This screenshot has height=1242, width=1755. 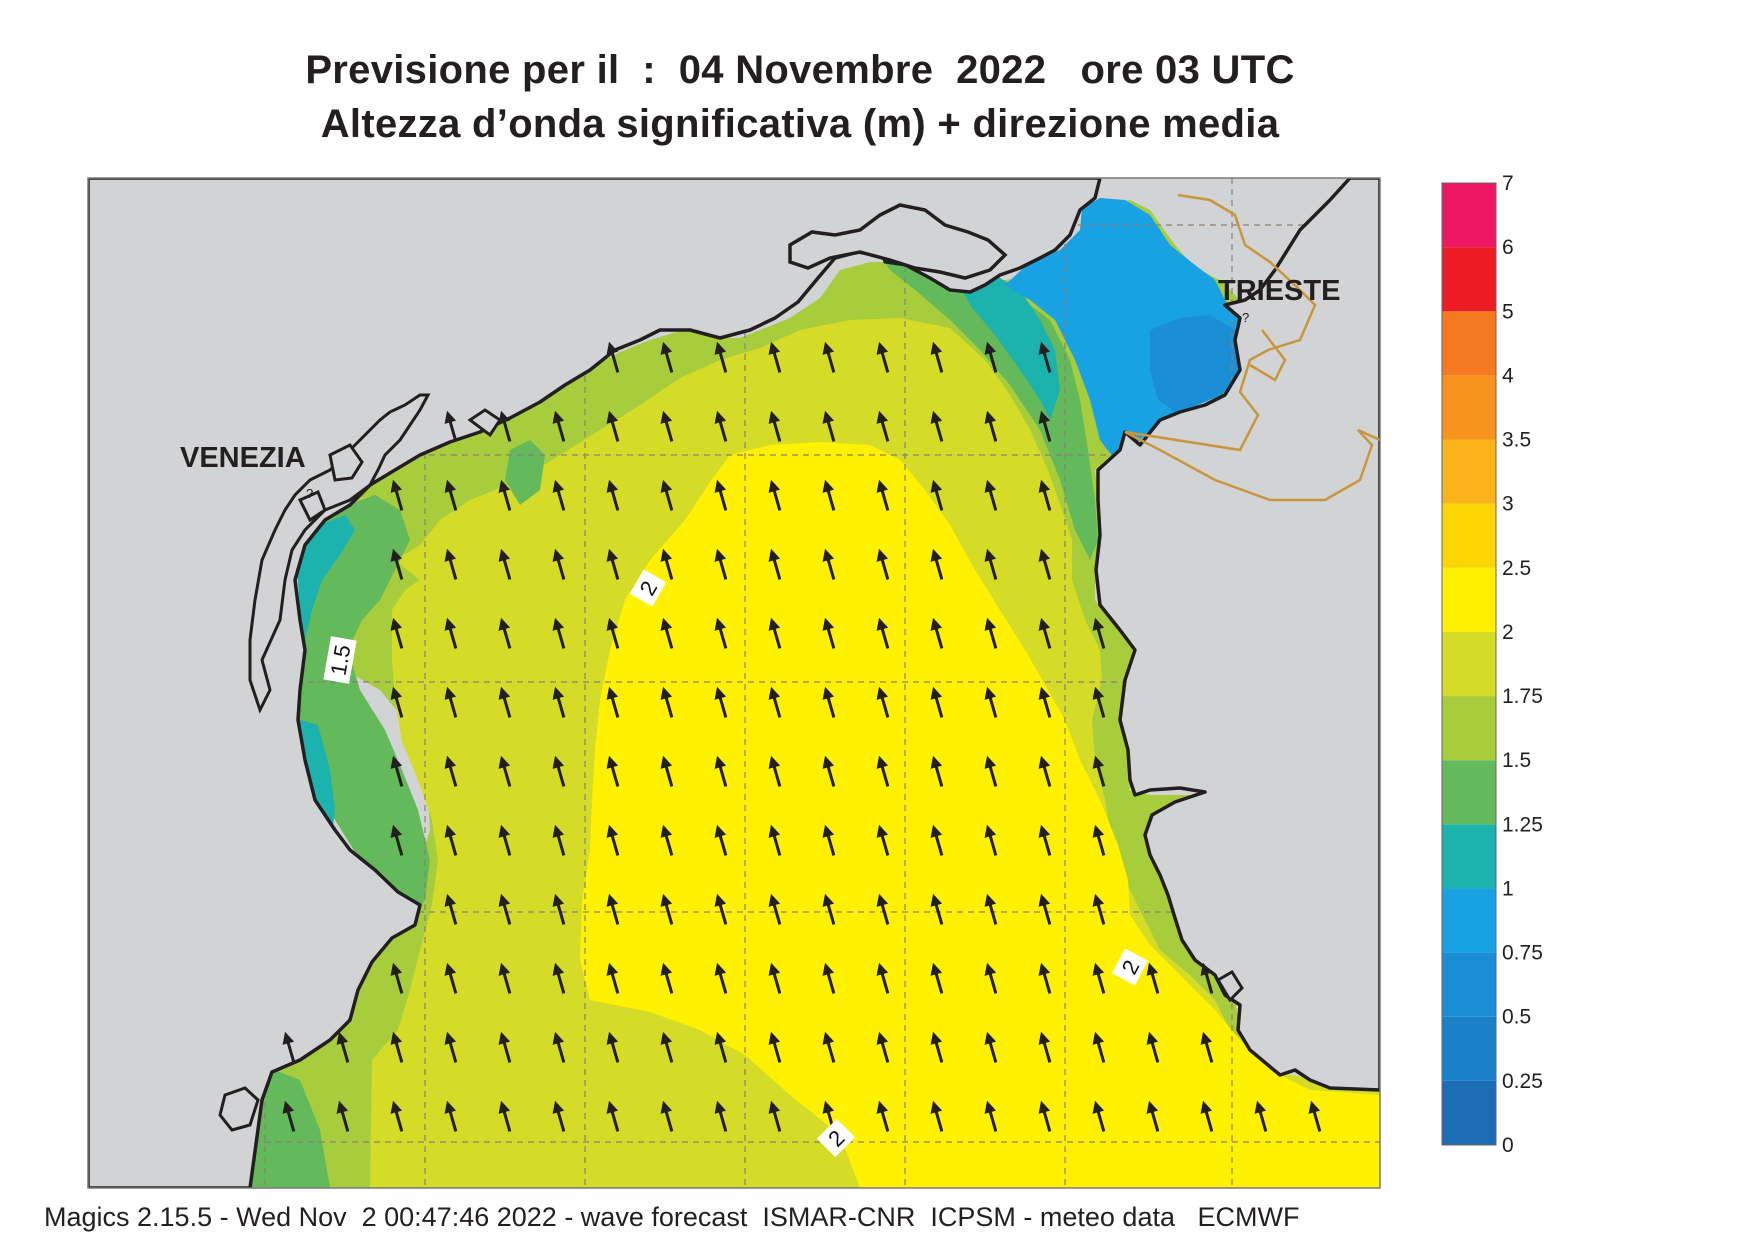 I want to click on wave-band-1-125-venice, so click(x=325, y=577).